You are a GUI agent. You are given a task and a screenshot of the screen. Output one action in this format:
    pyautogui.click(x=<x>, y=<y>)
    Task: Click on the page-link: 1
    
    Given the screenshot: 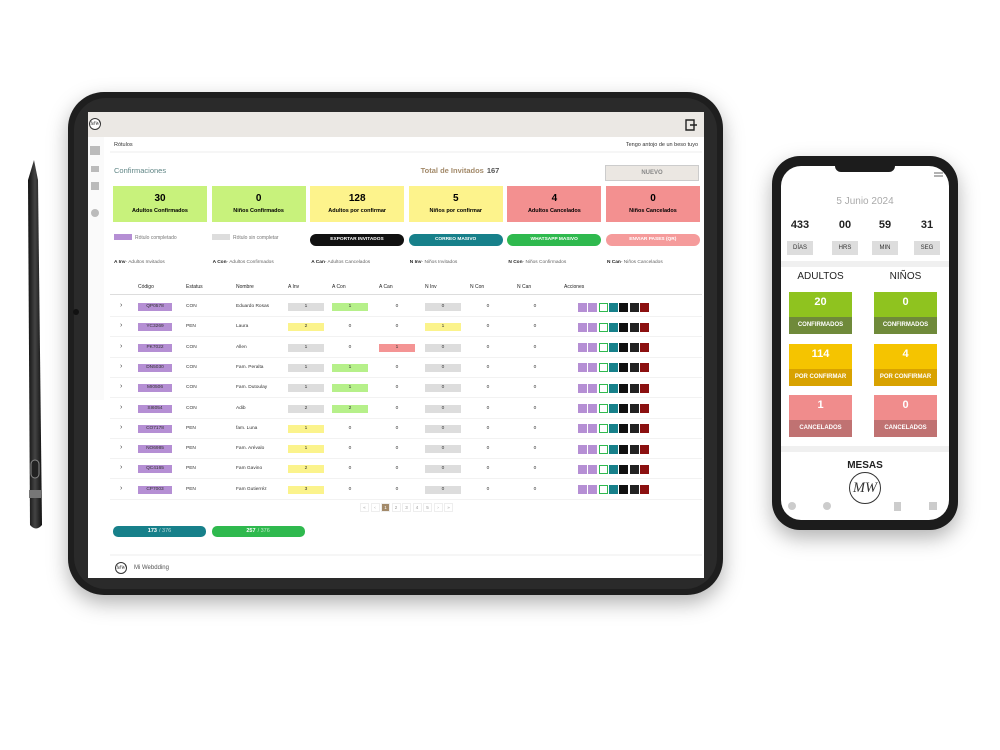 What is the action you would take?
    pyautogui.click(x=385, y=507)
    